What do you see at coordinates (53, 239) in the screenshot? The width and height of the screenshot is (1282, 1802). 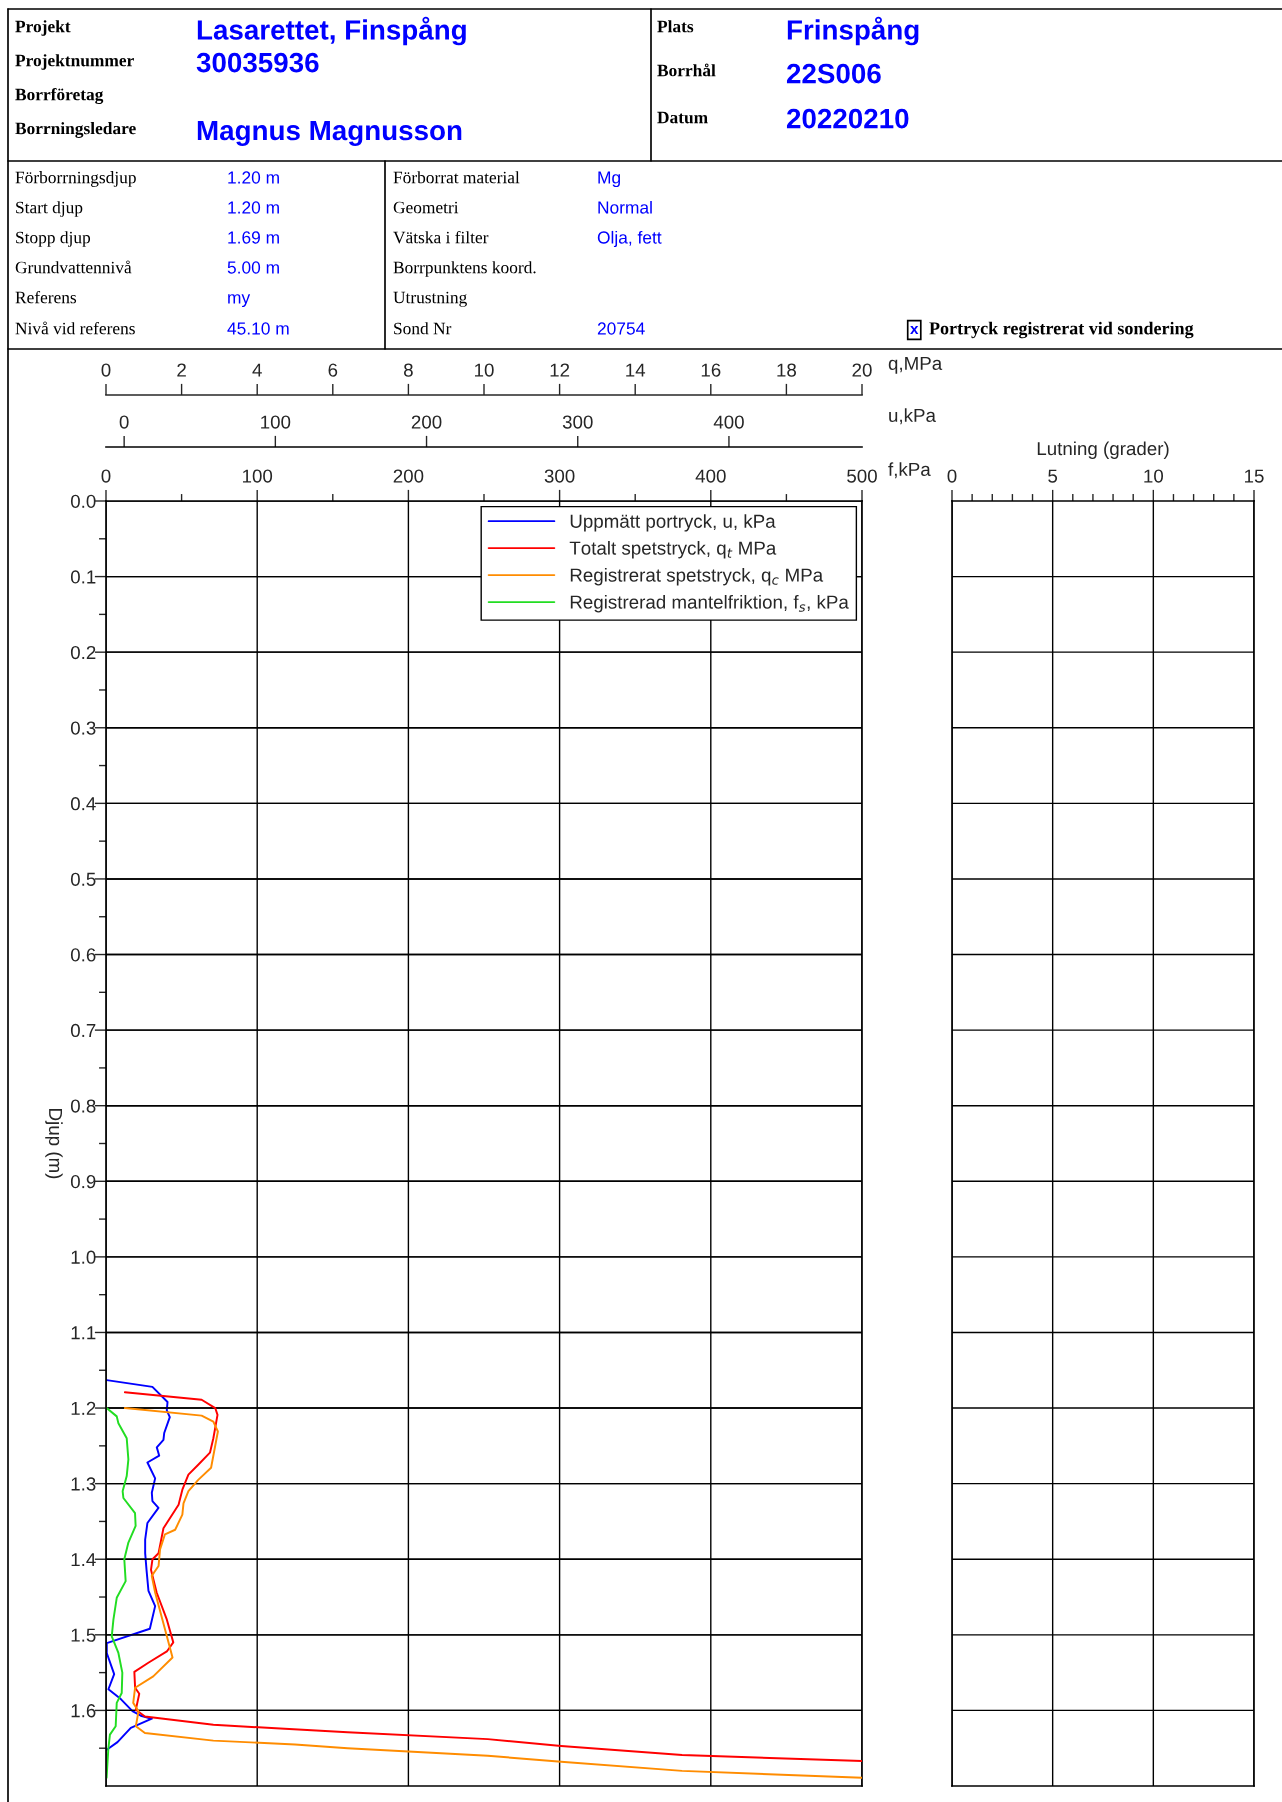 I see `text: Stopp djup` at bounding box center [53, 239].